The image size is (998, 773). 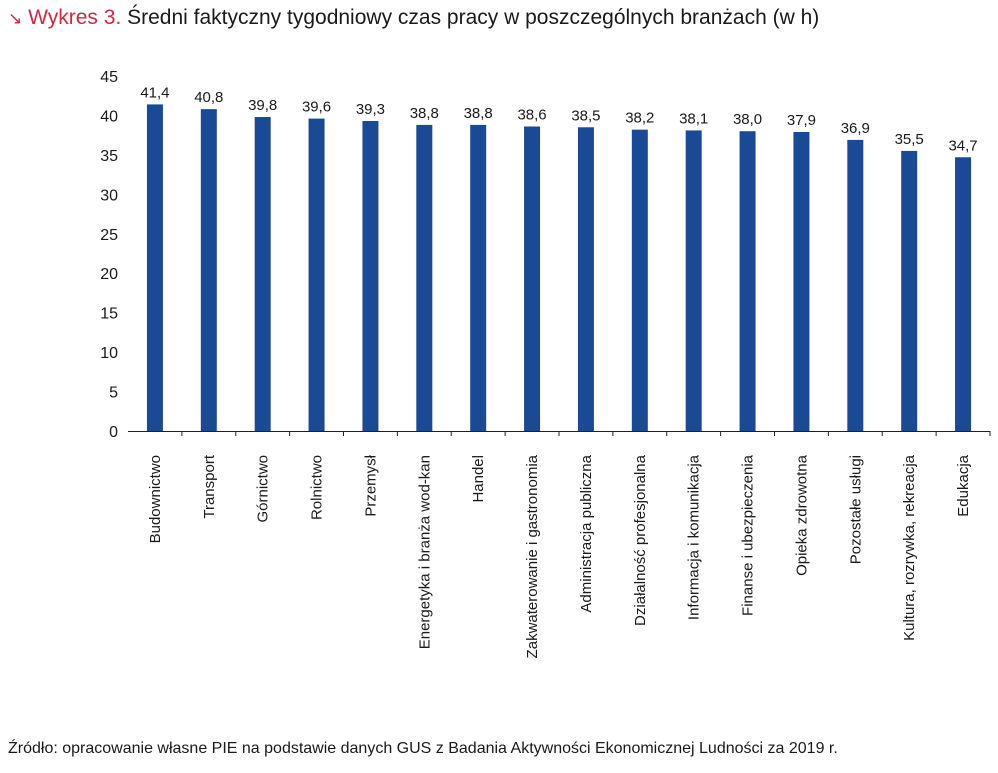 What do you see at coordinates (370, 109) in the screenshot?
I see `data-label: 39,3` at bounding box center [370, 109].